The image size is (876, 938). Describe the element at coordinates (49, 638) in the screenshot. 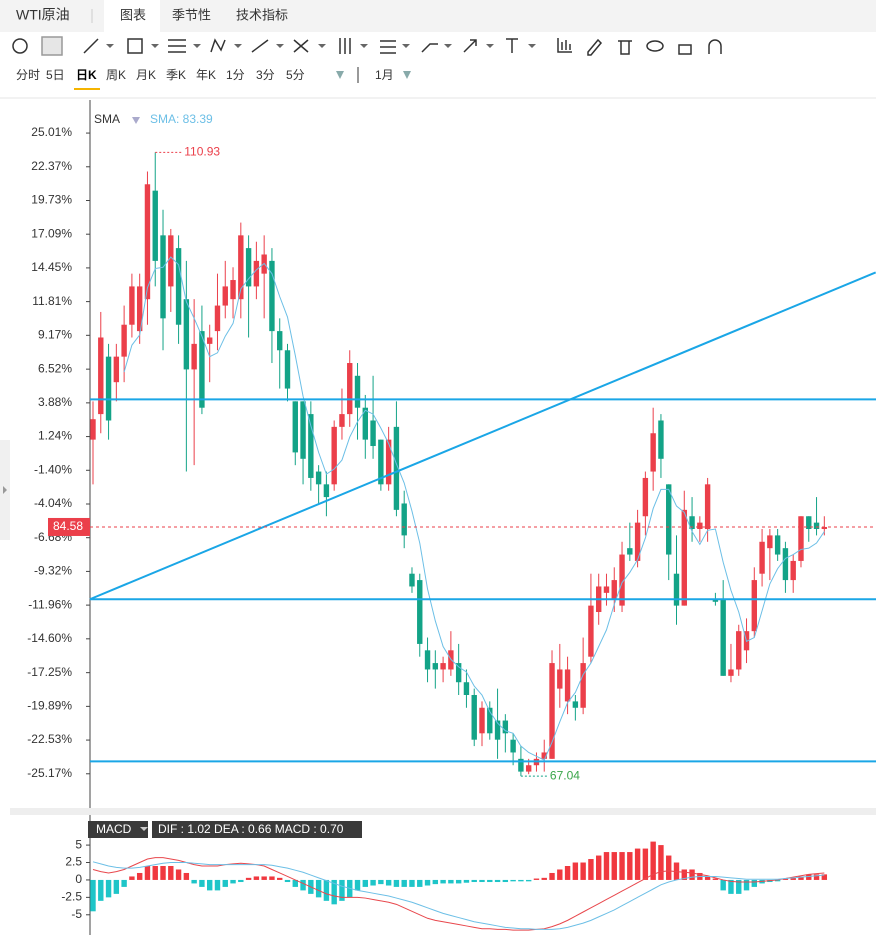

I see `y-tick-label: -14.60%` at that location.